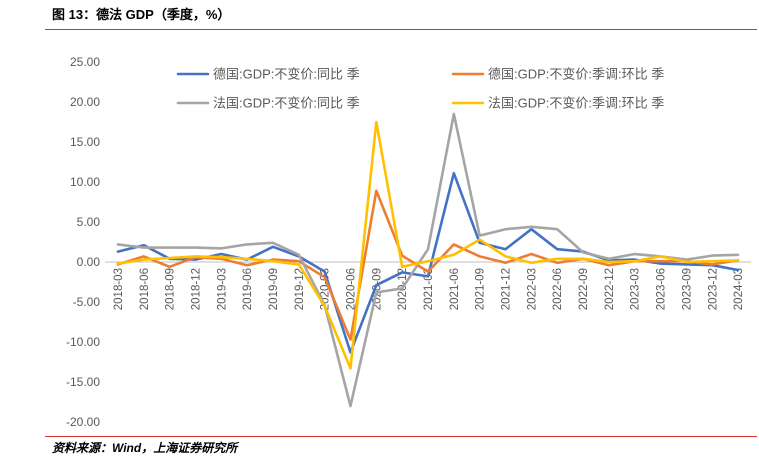 The width and height of the screenshot is (759, 458). Describe the element at coordinates (610, 289) in the screenshot. I see `x-tick-label: 2022-12` at that location.